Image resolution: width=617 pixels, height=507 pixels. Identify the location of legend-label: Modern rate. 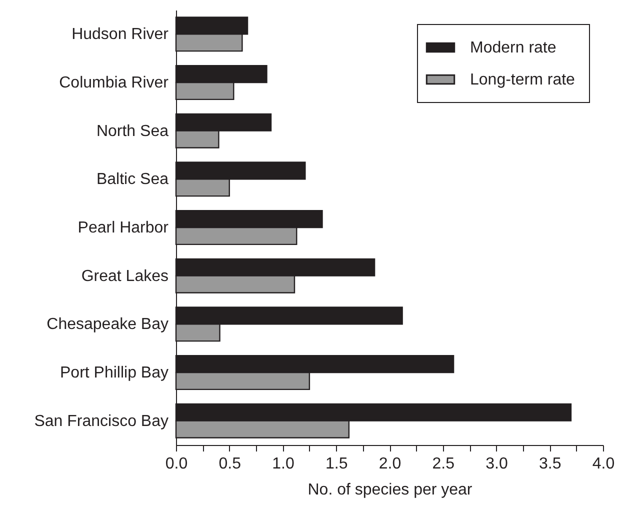
(513, 48).